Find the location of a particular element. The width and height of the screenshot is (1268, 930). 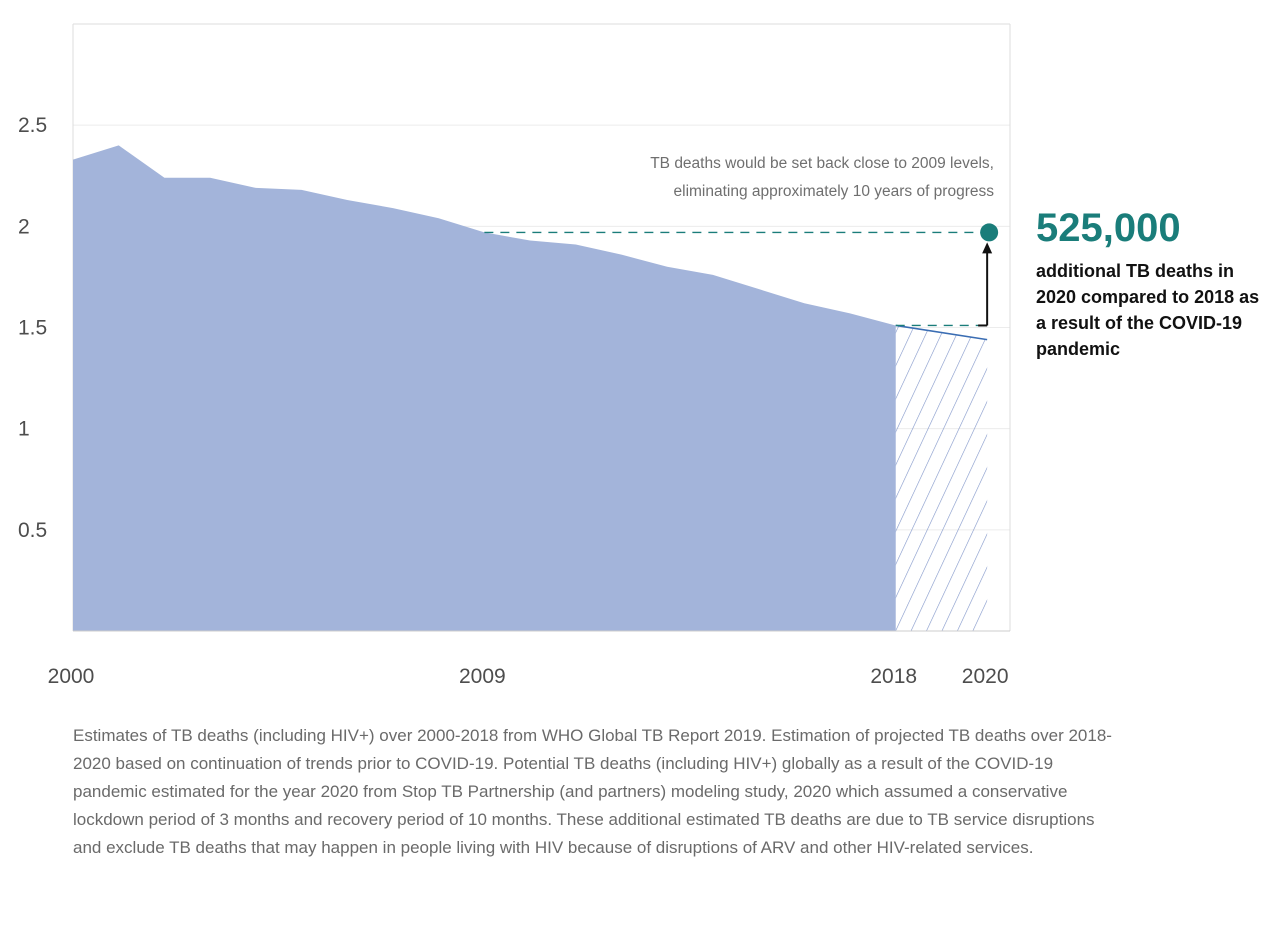

arrow-head-icon is located at coordinates (987, 248).